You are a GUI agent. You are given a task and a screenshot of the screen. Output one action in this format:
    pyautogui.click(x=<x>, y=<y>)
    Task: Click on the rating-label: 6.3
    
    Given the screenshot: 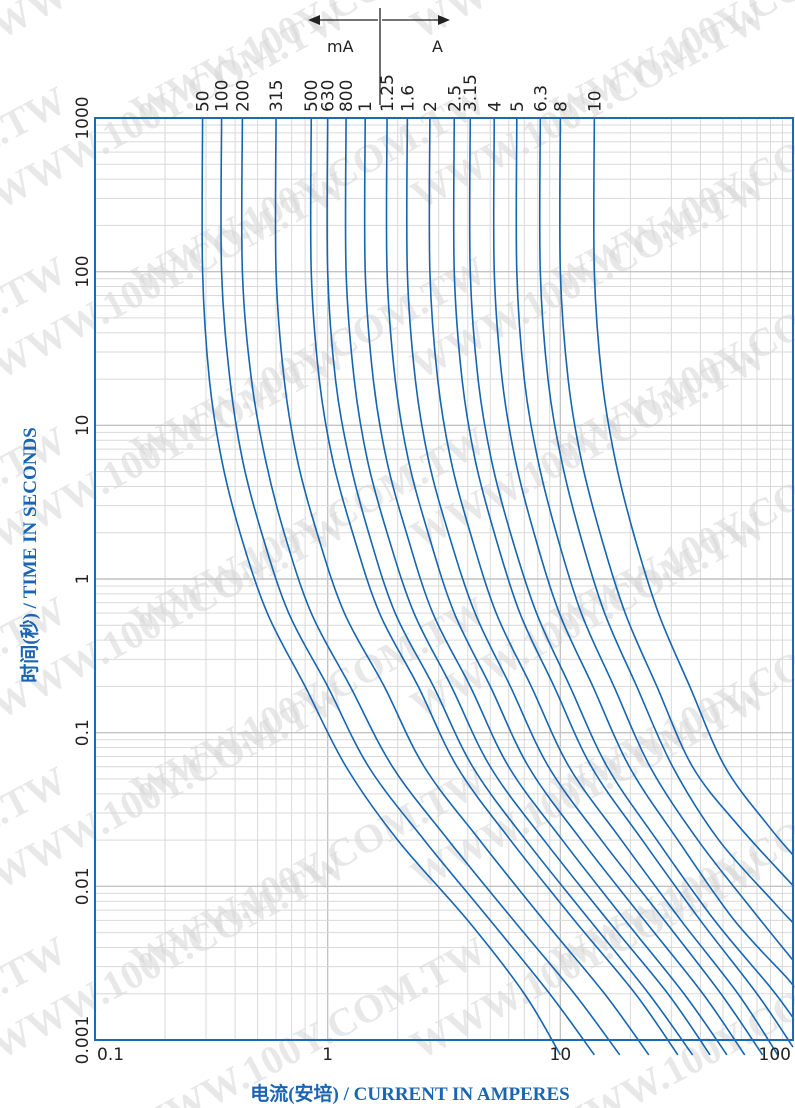 What is the action you would take?
    pyautogui.click(x=541, y=98)
    